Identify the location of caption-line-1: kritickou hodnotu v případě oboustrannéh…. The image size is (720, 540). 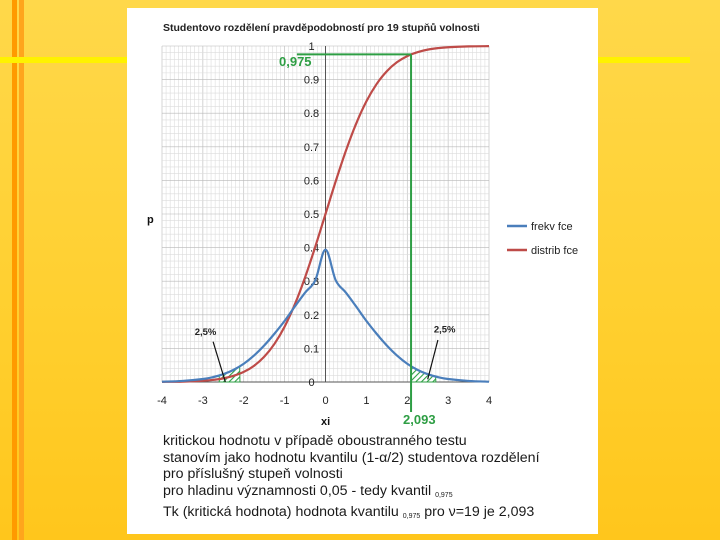
(315, 441).